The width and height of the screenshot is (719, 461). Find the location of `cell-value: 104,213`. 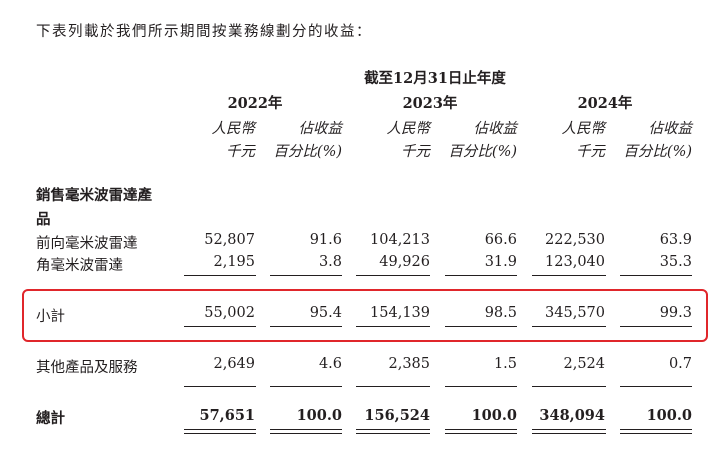

cell-value: 104,213 is located at coordinates (400, 240).